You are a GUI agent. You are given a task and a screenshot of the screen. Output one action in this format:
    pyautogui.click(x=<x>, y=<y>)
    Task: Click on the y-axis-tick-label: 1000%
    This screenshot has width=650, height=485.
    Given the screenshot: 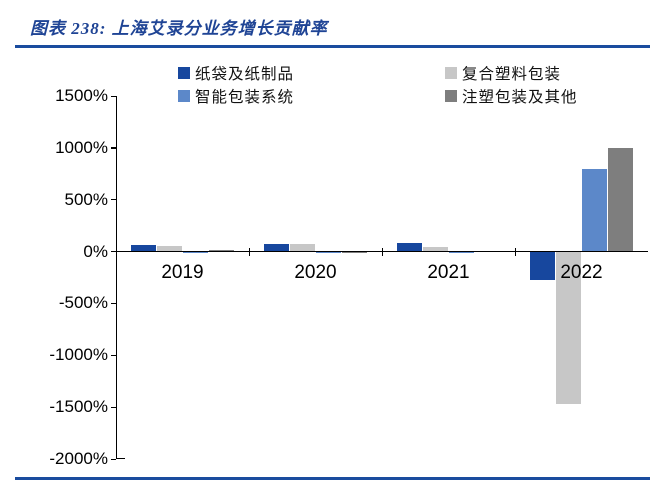 What is the action you would take?
    pyautogui.click(x=81, y=147)
    